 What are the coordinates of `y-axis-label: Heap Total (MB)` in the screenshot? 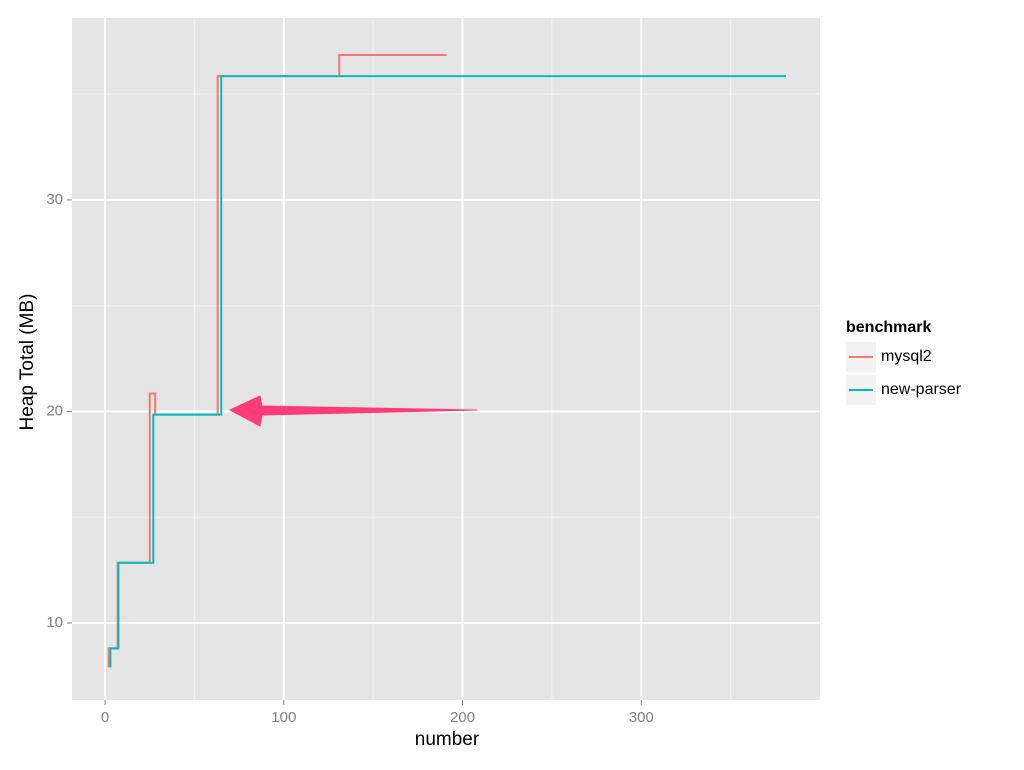 It's located at (27, 362).